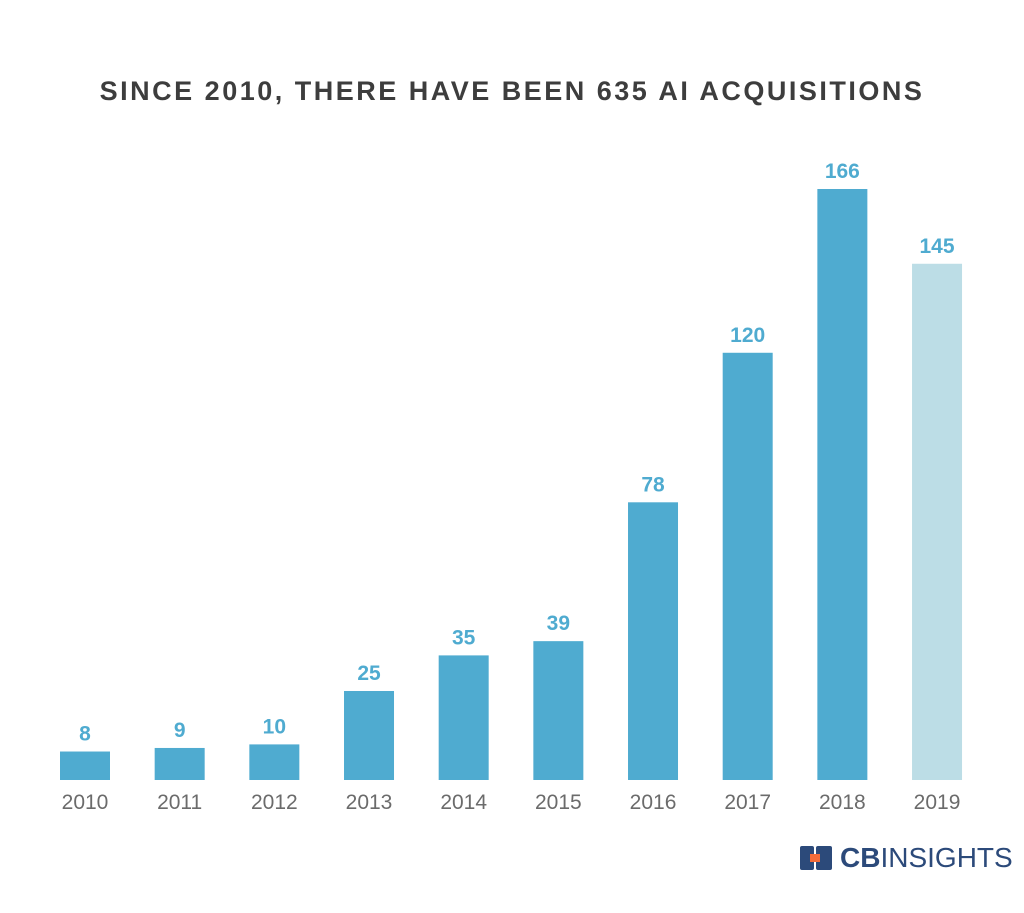 The width and height of the screenshot is (1024, 913). I want to click on x-tick-label-2013: 2013, so click(369, 802).